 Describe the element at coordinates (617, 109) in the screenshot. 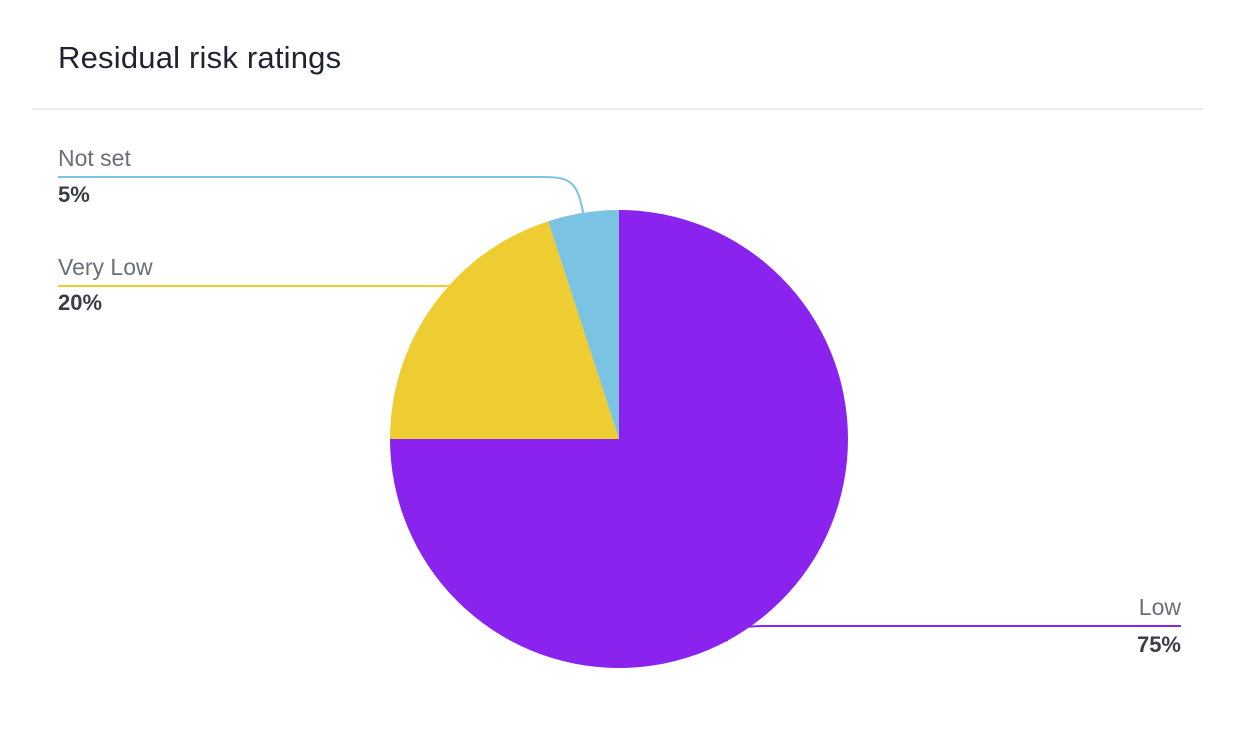

I see `title-divider` at that location.